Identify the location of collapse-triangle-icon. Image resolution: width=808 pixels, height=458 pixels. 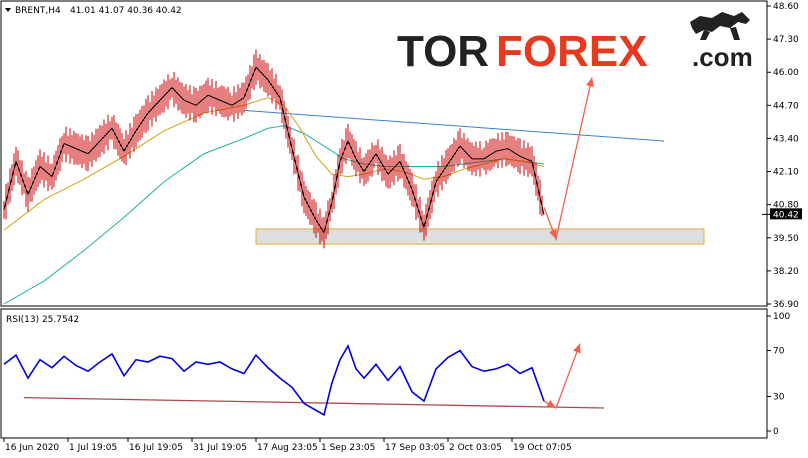
(8, 10).